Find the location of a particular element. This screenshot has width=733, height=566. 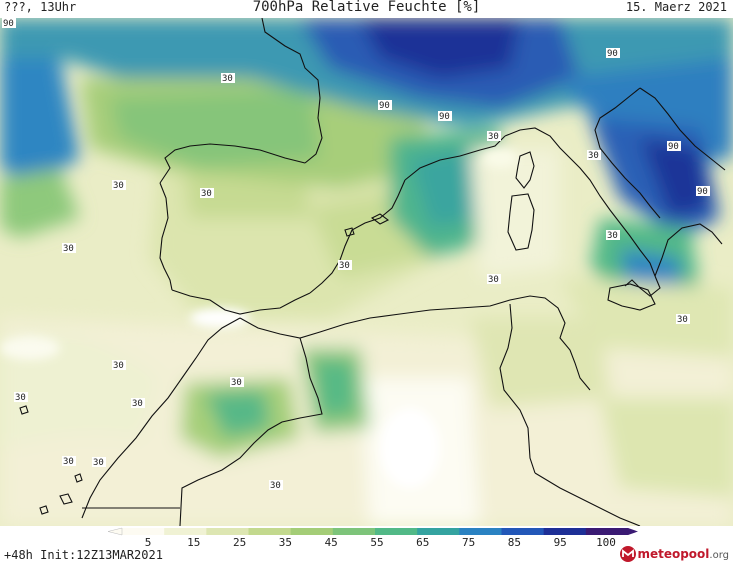

logo-domain: .org is located at coordinates (719, 555).